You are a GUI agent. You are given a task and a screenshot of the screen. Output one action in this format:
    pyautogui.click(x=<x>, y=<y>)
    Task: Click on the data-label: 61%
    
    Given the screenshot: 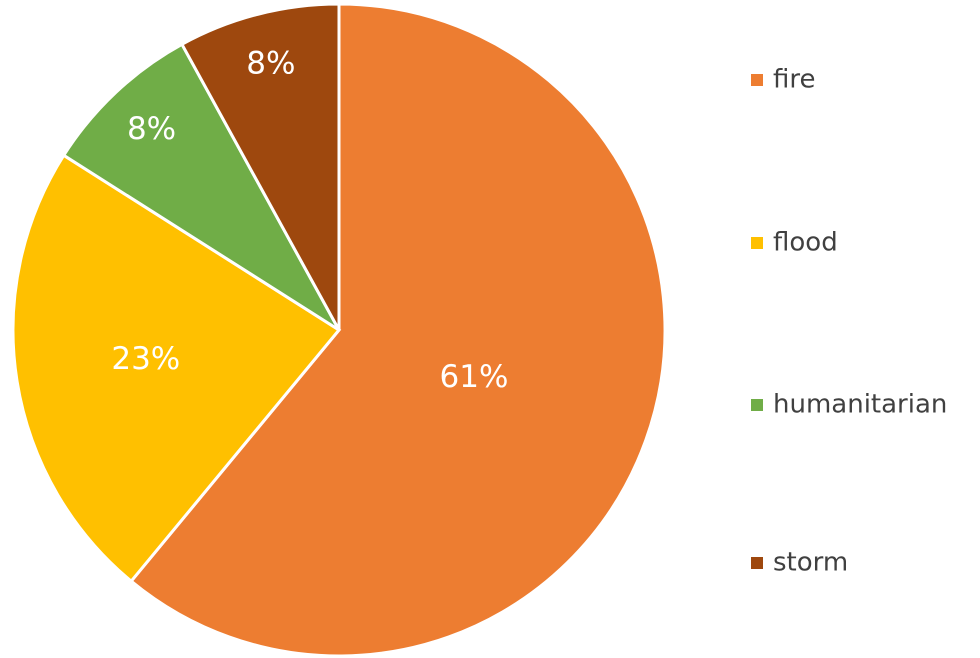 What is the action you would take?
    pyautogui.click(x=474, y=377)
    